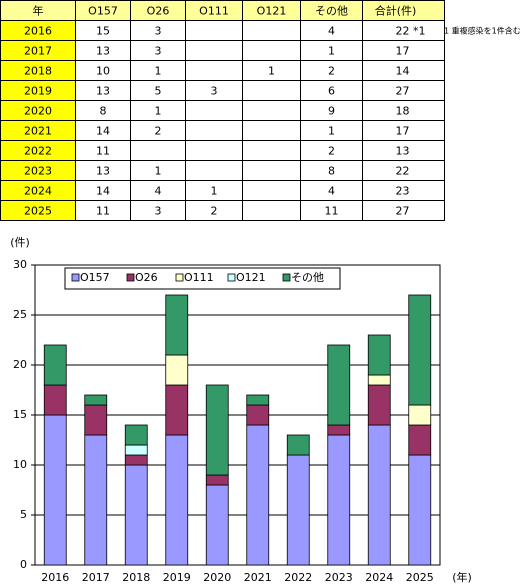 This screenshot has height=584, width=528. What do you see at coordinates (103, 11) in the screenshot?
I see `table-header: O157` at bounding box center [103, 11].